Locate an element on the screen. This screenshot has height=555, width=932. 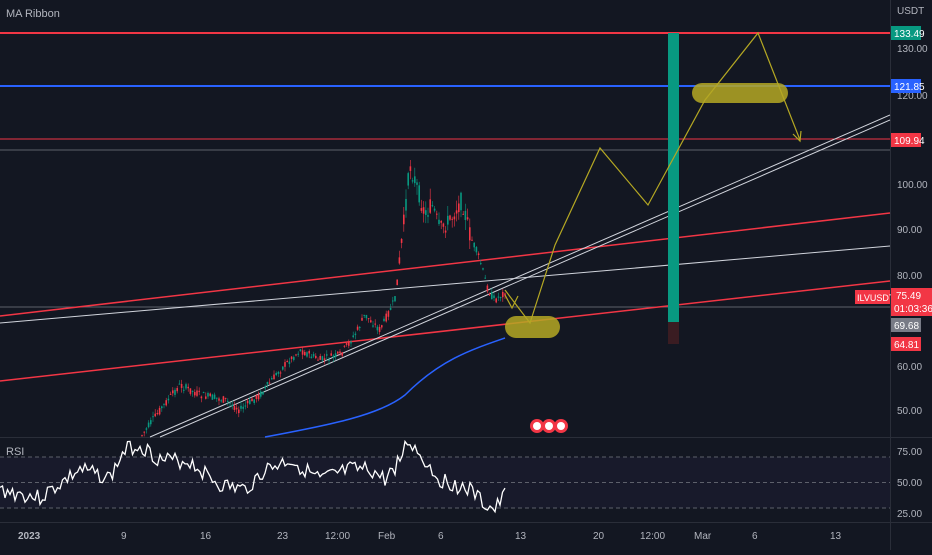
projection-bar-base is located at coordinates (673, 333).